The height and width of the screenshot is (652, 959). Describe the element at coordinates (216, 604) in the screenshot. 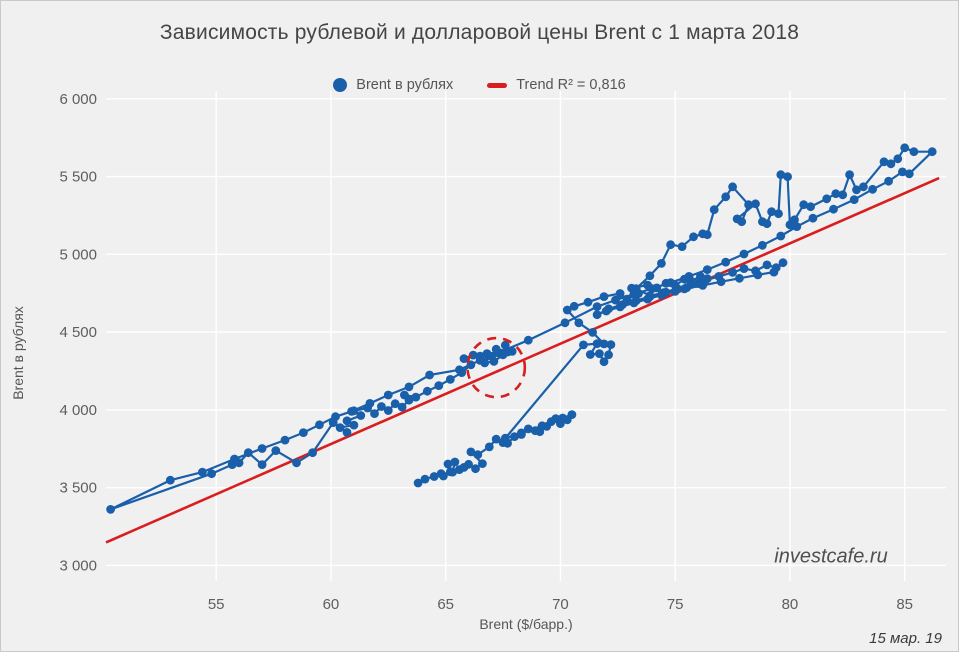

I see `x-tick-label: 55` at that location.